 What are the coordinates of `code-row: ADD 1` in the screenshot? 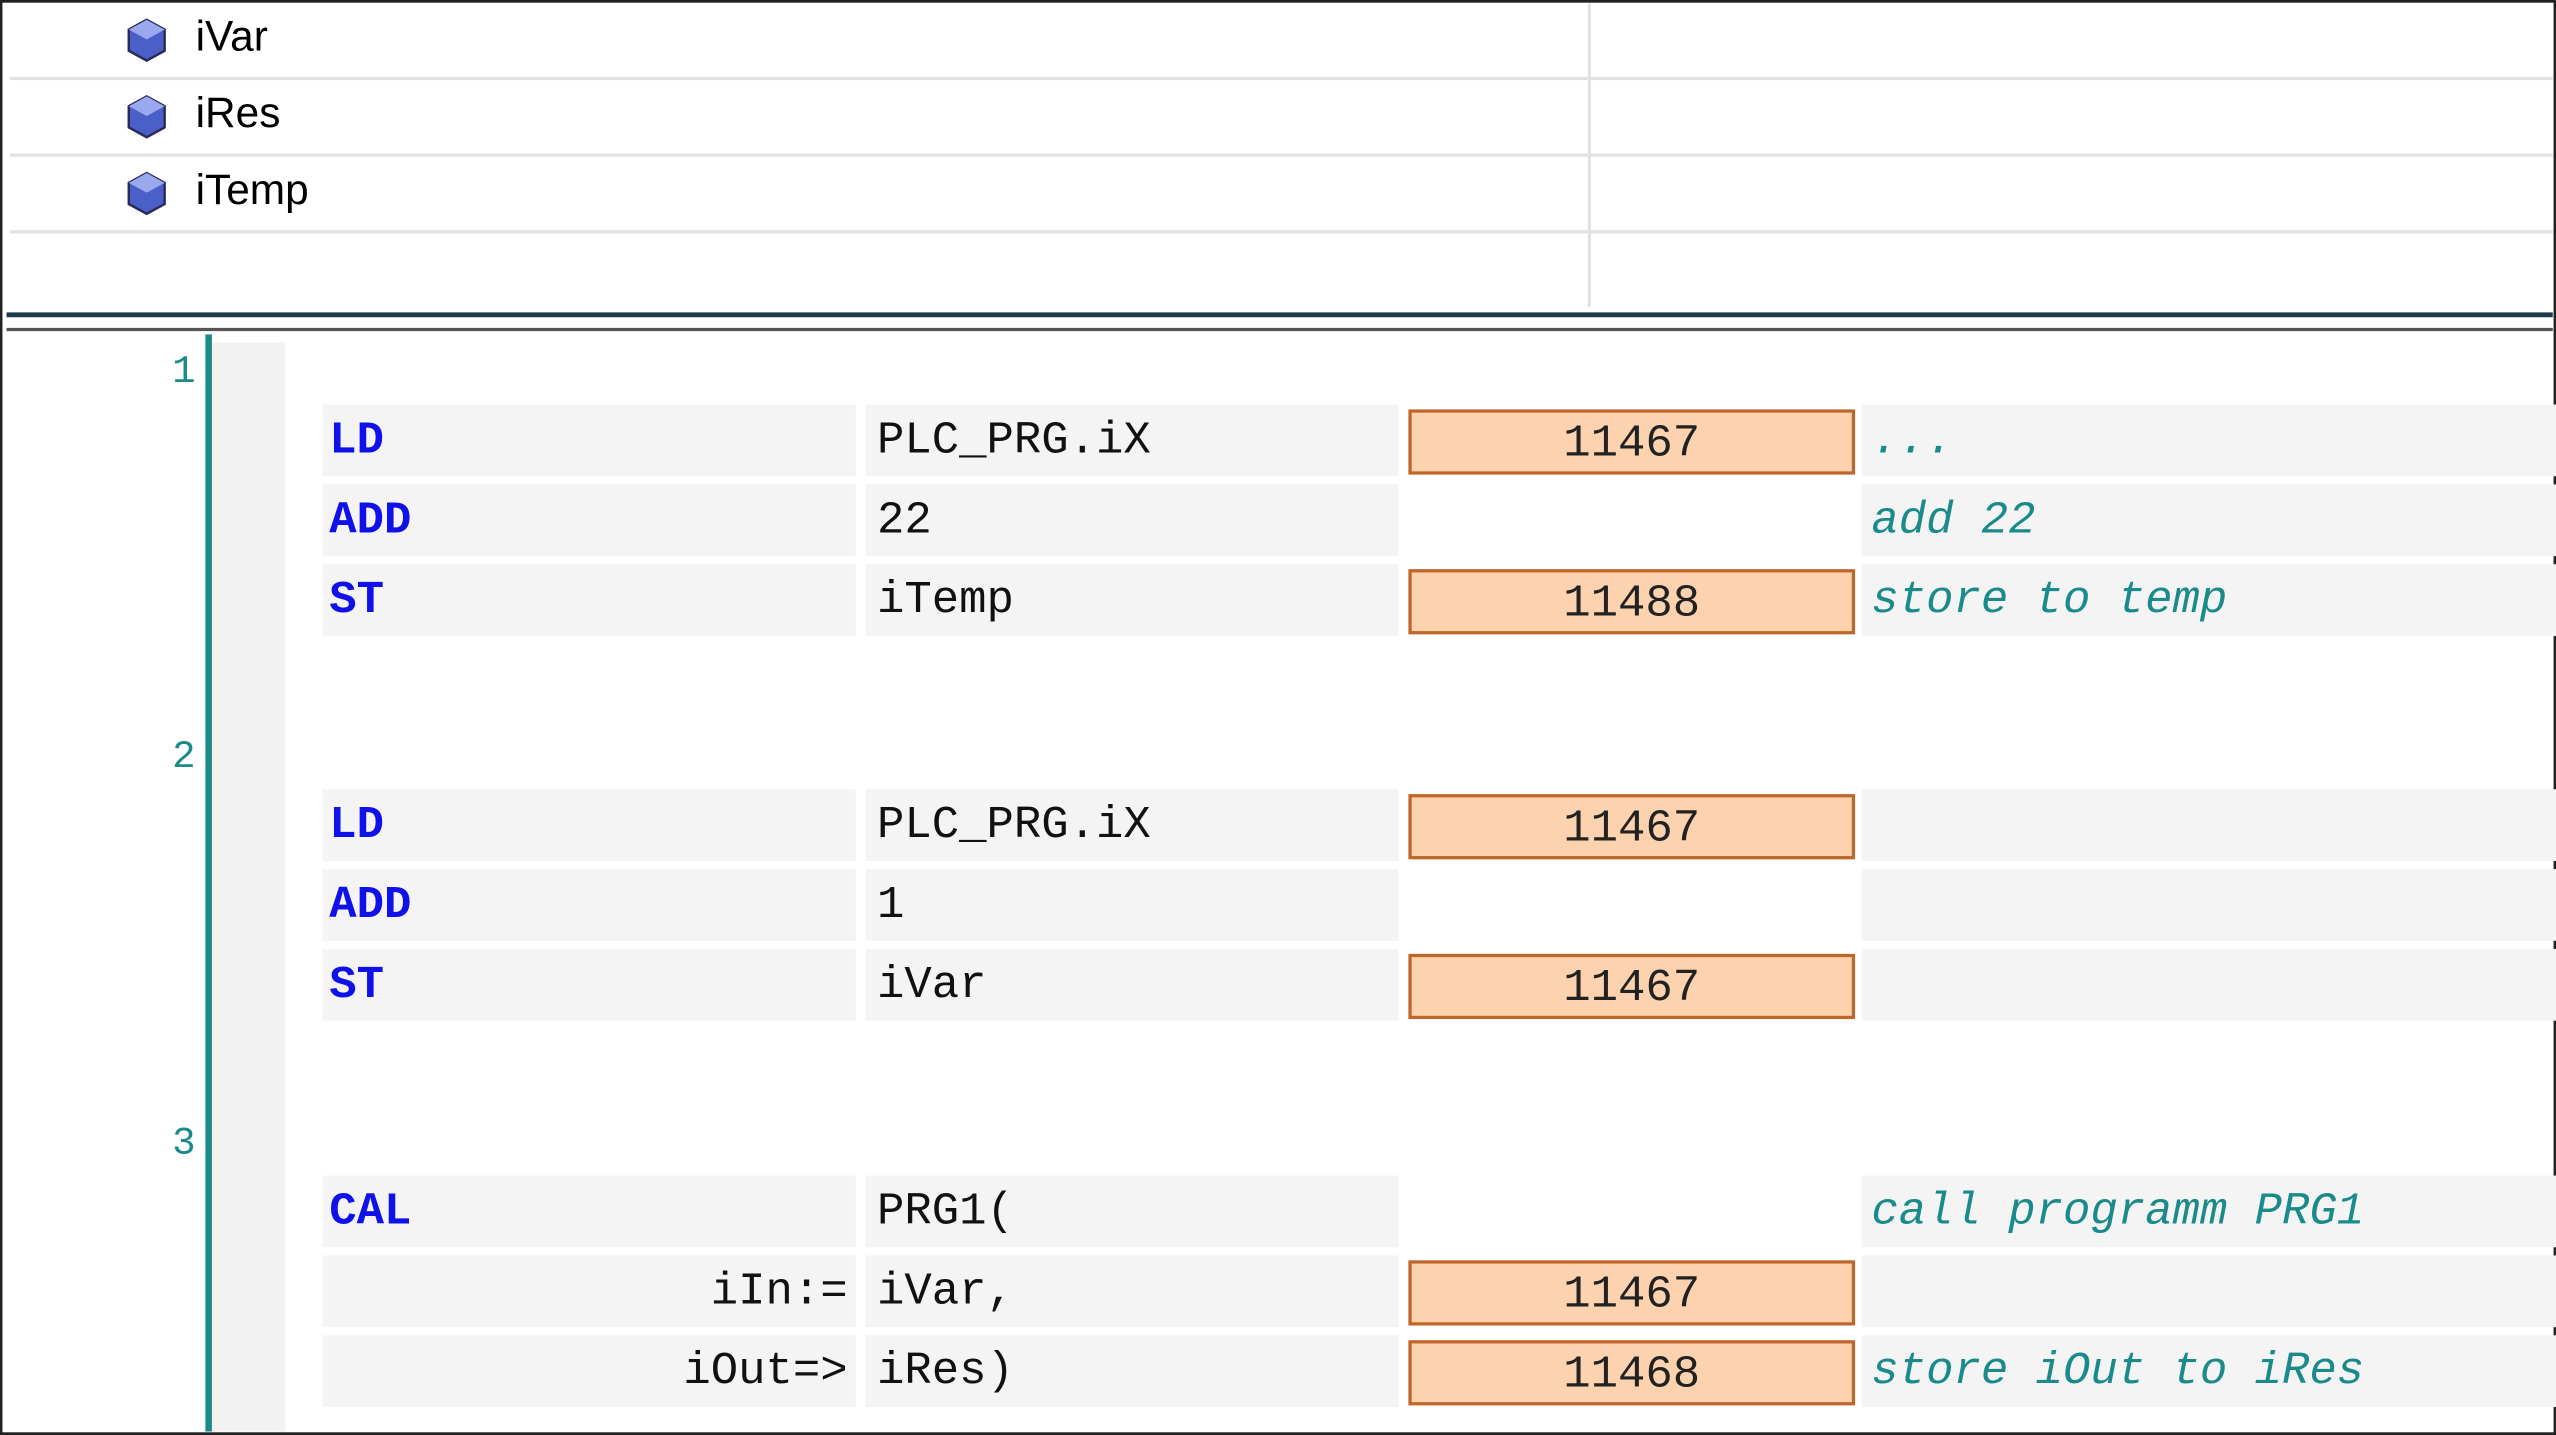 It's located at (1439, 905).